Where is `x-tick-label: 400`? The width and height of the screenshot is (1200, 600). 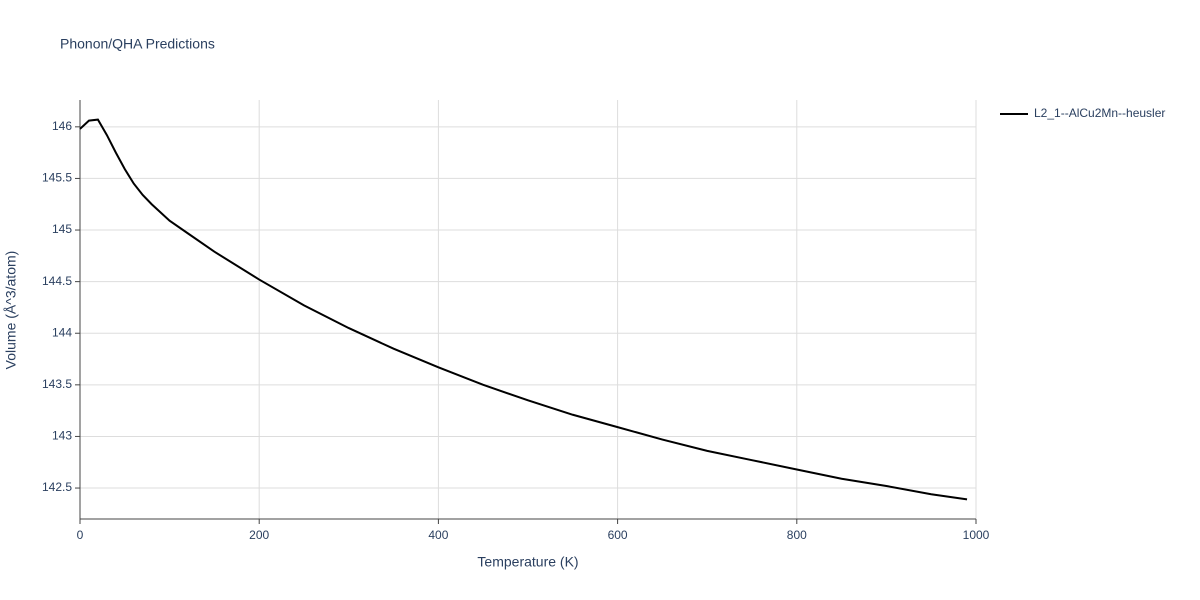
x-tick-label: 400 is located at coordinates (438, 535).